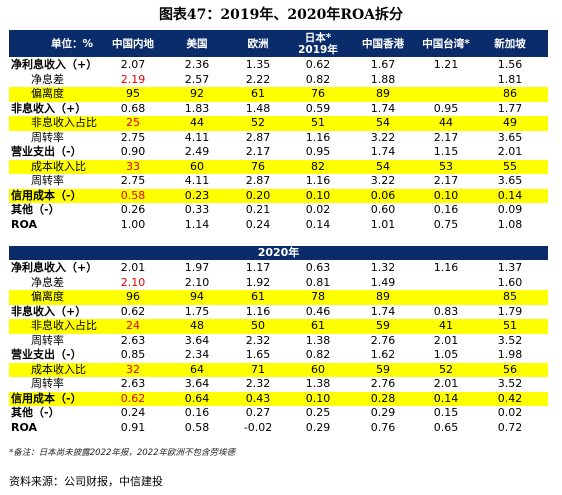  What do you see at coordinates (318, 427) in the screenshot?
I see `cell-value: 0.29` at bounding box center [318, 427].